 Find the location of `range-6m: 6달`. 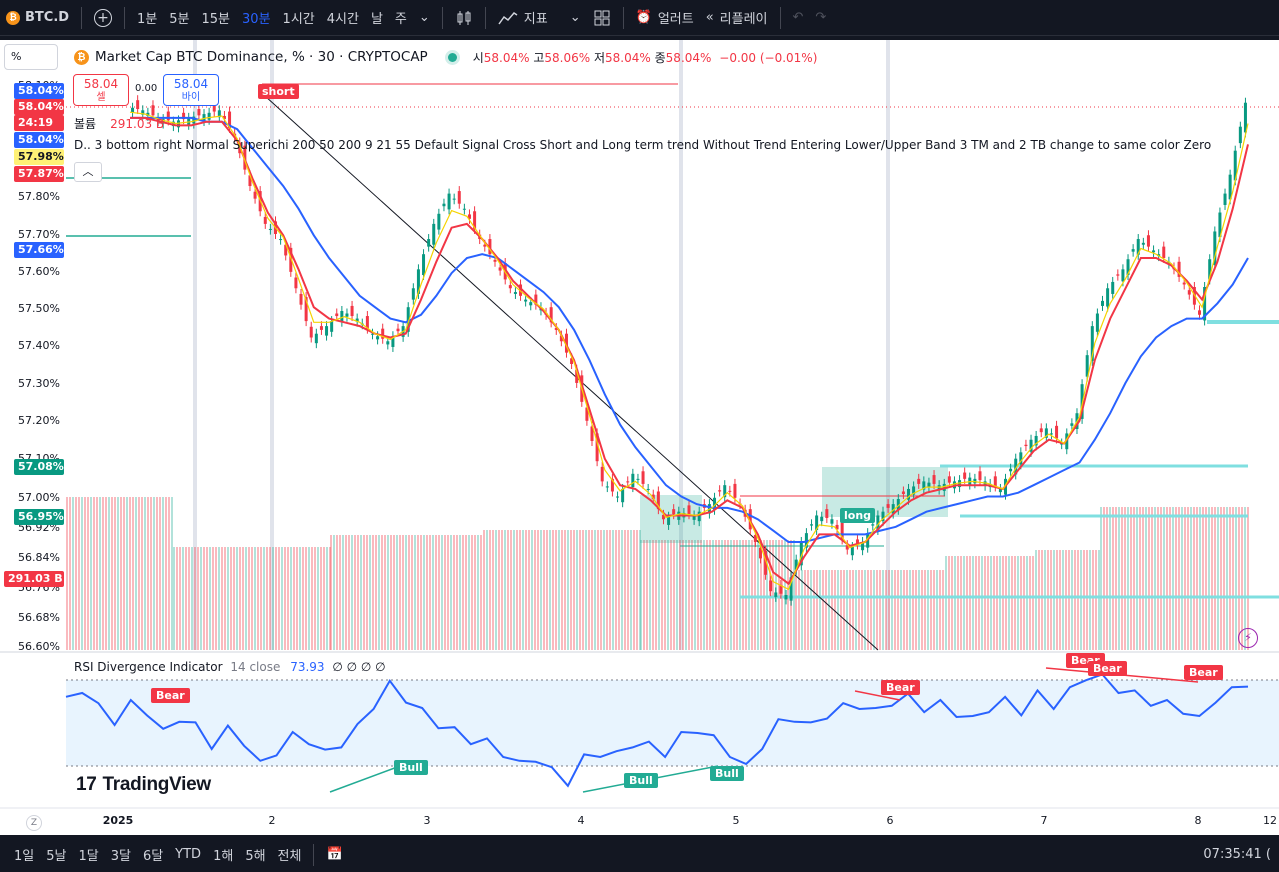

range-6m: 6달 is located at coordinates (153, 856).